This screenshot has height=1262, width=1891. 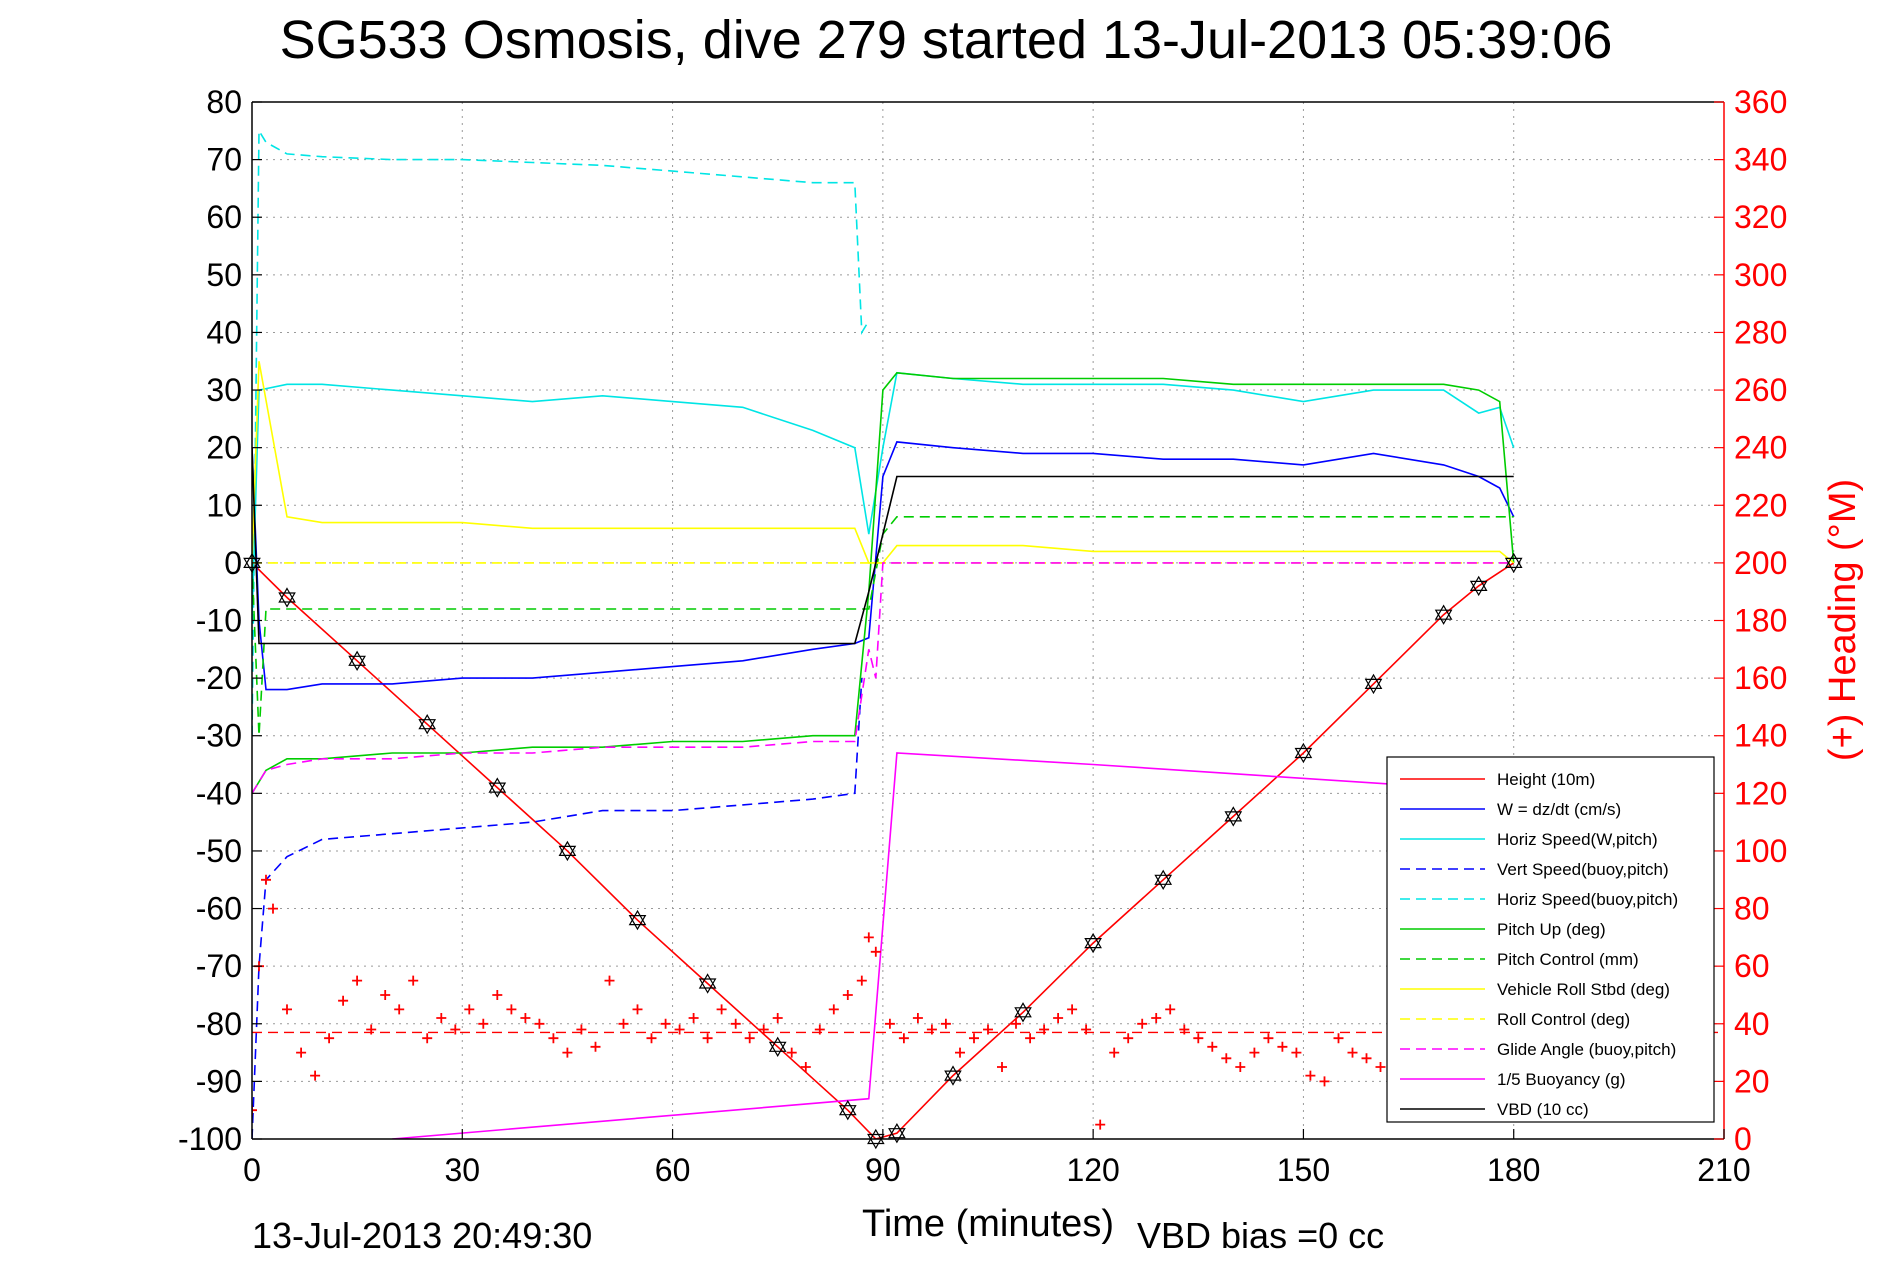 I want to click on right-tick-label: 180, so click(x=1760, y=621).